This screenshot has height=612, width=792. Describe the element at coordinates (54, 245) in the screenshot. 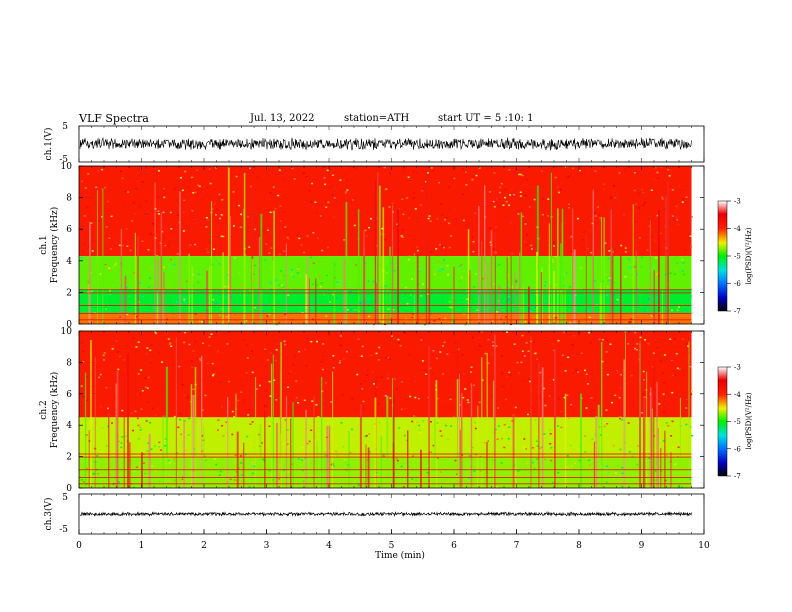

I see `ch1-spectrogram-ylabel: Frequency (kHz)` at that location.